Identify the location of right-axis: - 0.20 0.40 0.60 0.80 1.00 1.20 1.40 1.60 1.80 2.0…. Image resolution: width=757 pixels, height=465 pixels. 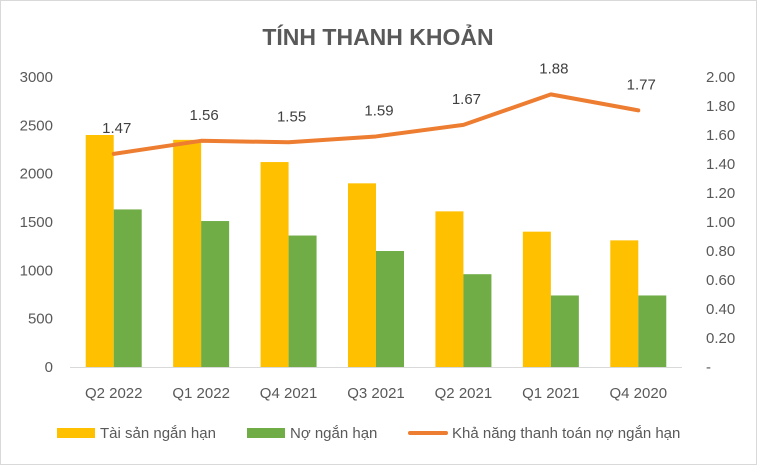
(720, 222).